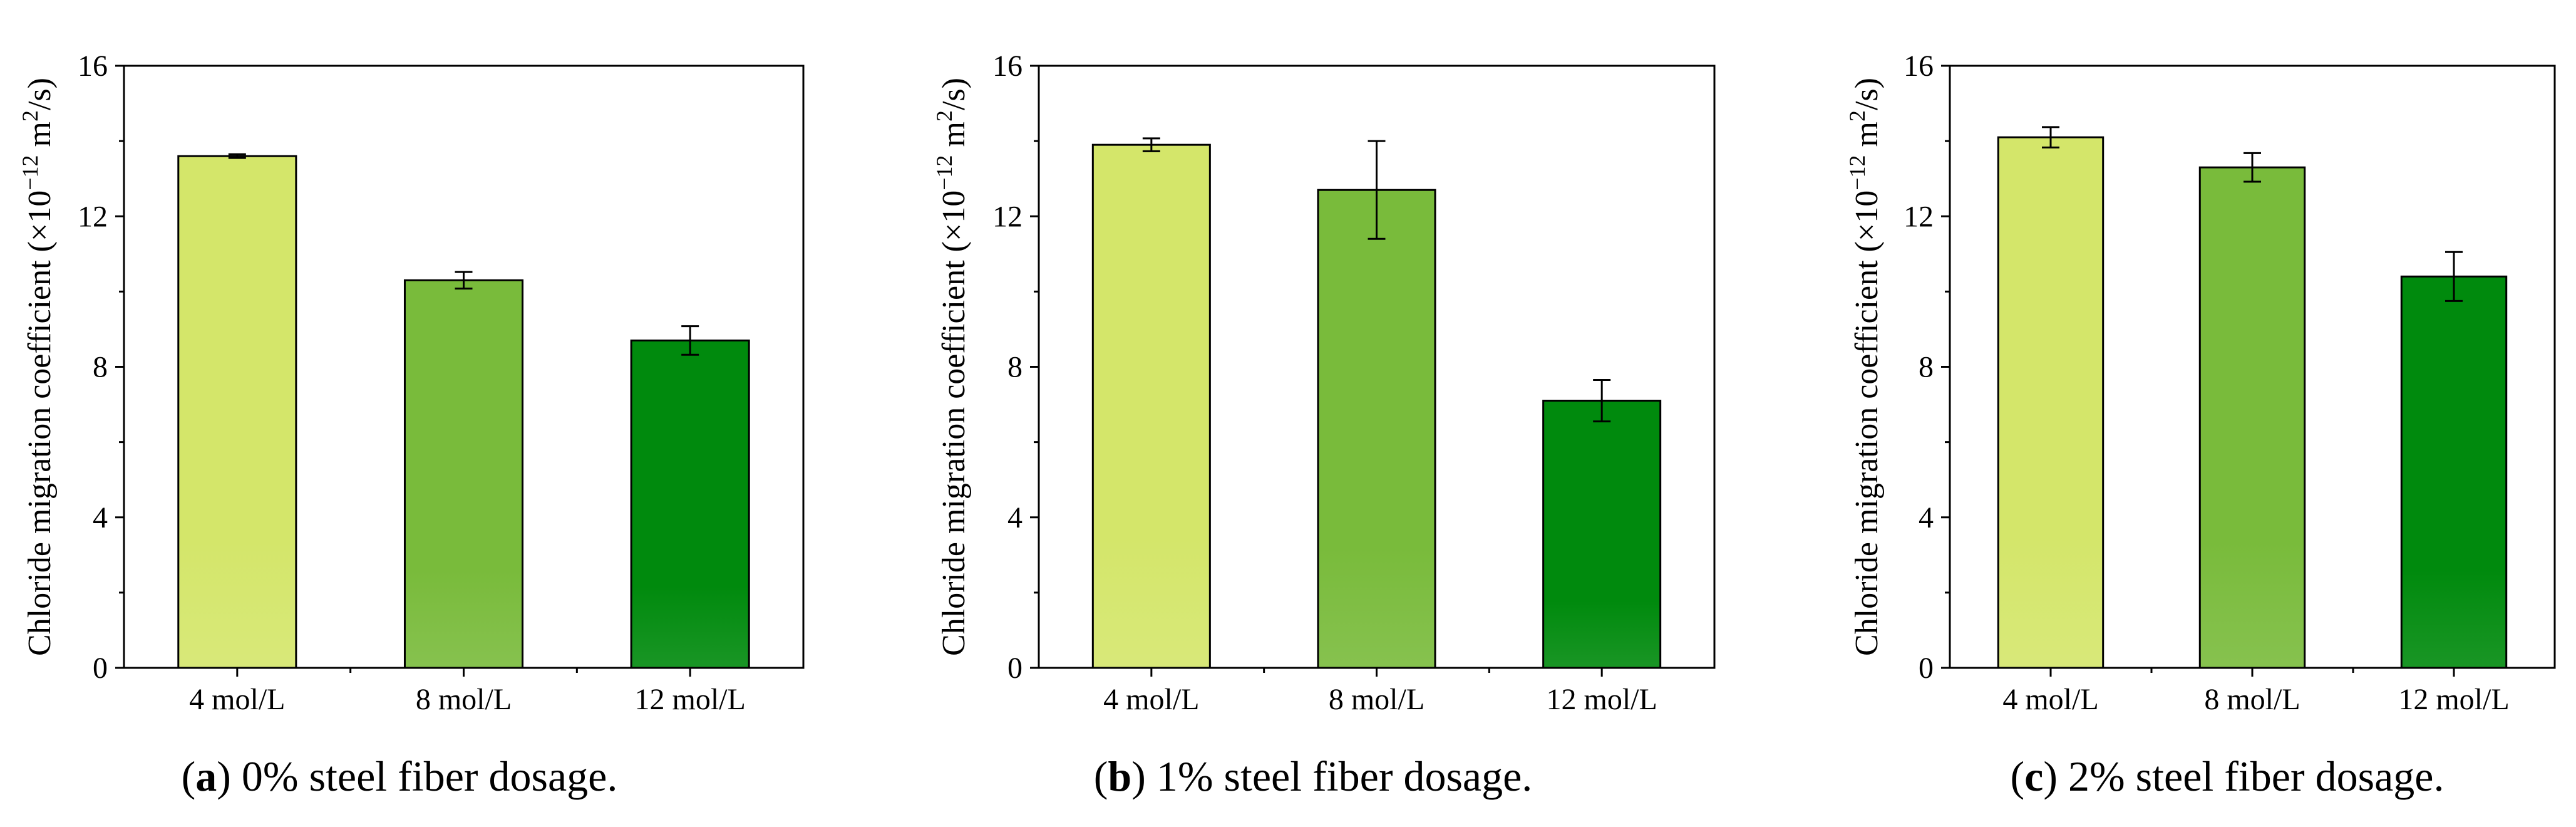 This screenshot has width=2576, height=827. Describe the element at coordinates (1119, 776) in the screenshot. I see `caption-panel-letter: b` at that location.